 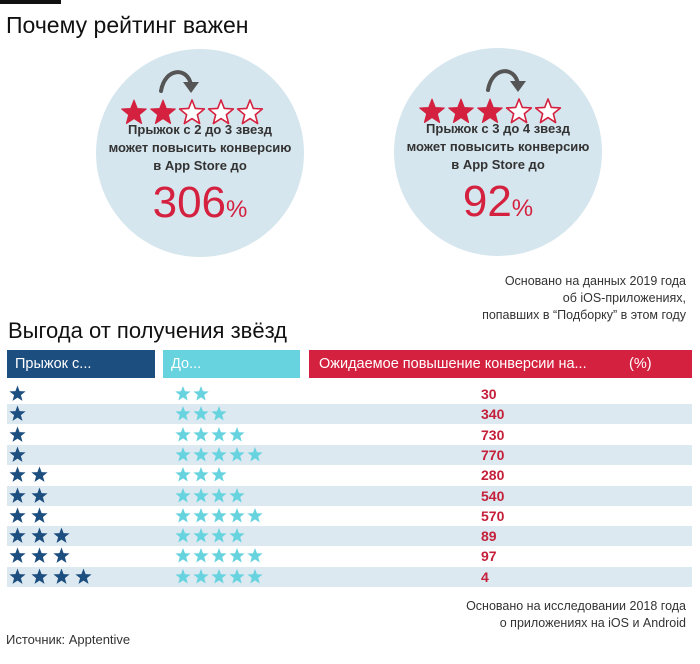 What do you see at coordinates (349, 414) in the screenshot?
I see `table-row: 340` at bounding box center [349, 414].